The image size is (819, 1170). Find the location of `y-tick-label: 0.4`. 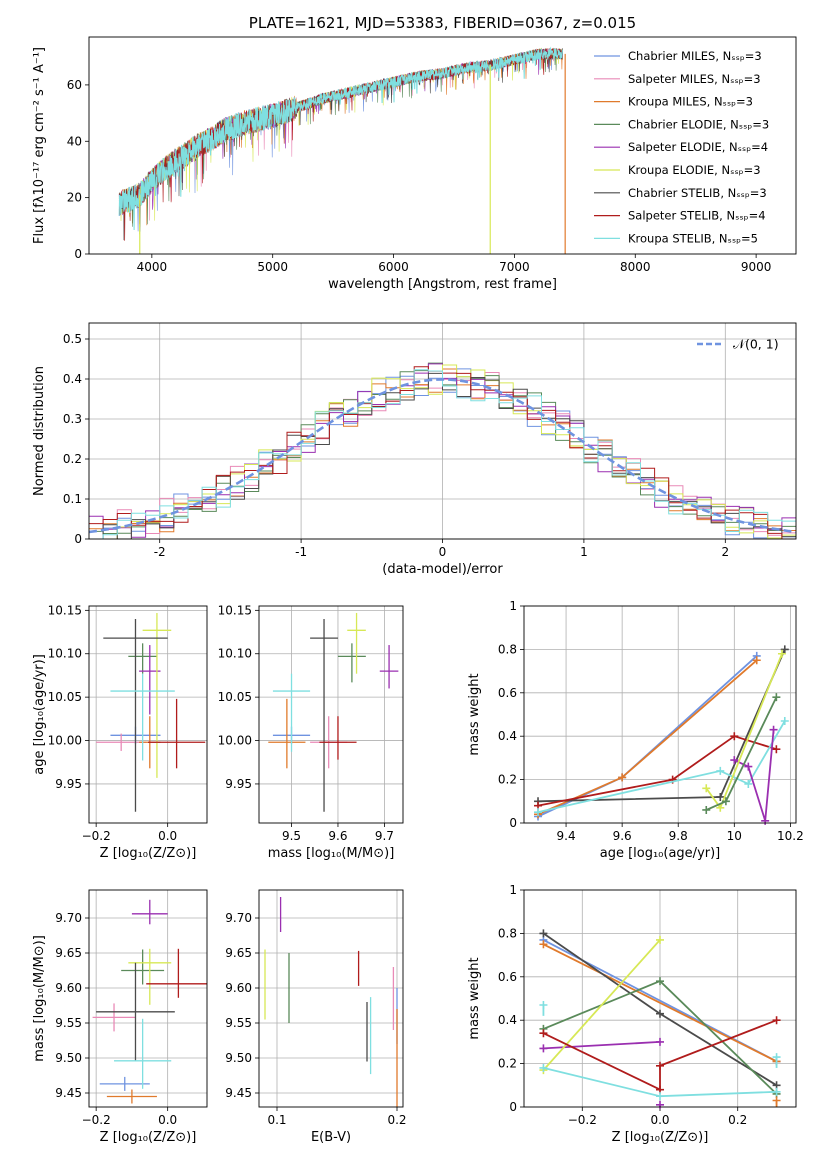

y-tick-label: 0.4 is located at coordinates (507, 736).